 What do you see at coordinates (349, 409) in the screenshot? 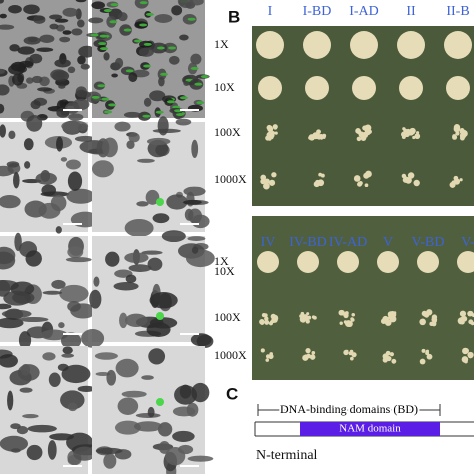
I see `bracket-label: DNA-binding domains (BD)` at bounding box center [349, 409].